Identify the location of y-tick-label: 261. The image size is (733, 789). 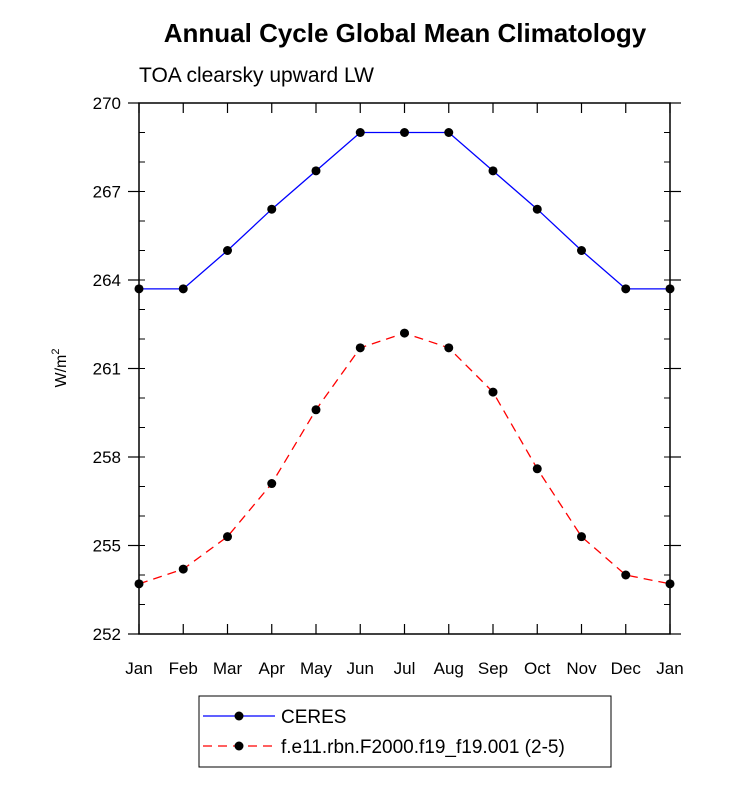
(107, 369).